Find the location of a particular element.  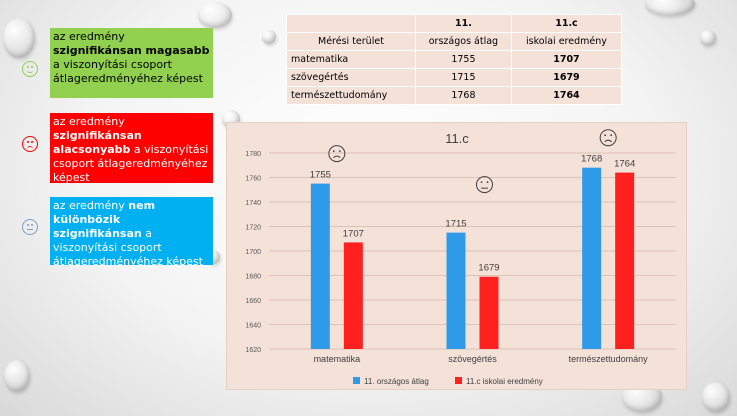

y-tick-label: 1760 is located at coordinates (253, 179).